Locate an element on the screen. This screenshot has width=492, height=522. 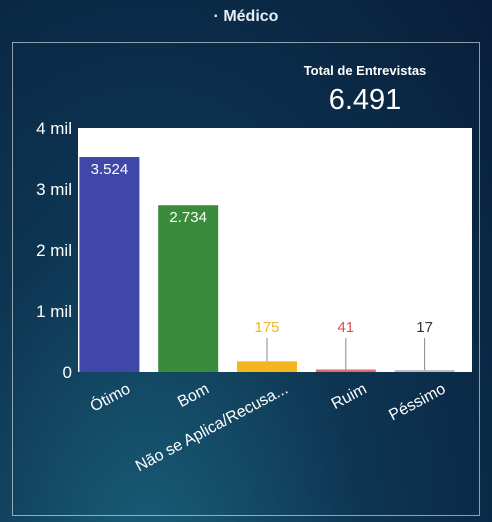
y-tick-label: 2 mil is located at coordinates (54, 250).